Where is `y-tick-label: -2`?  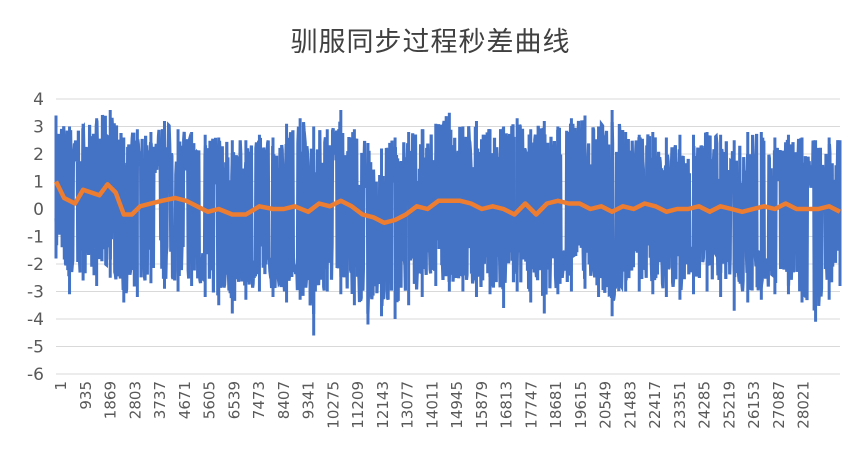
y-tick-label: -2 is located at coordinates (35, 265).